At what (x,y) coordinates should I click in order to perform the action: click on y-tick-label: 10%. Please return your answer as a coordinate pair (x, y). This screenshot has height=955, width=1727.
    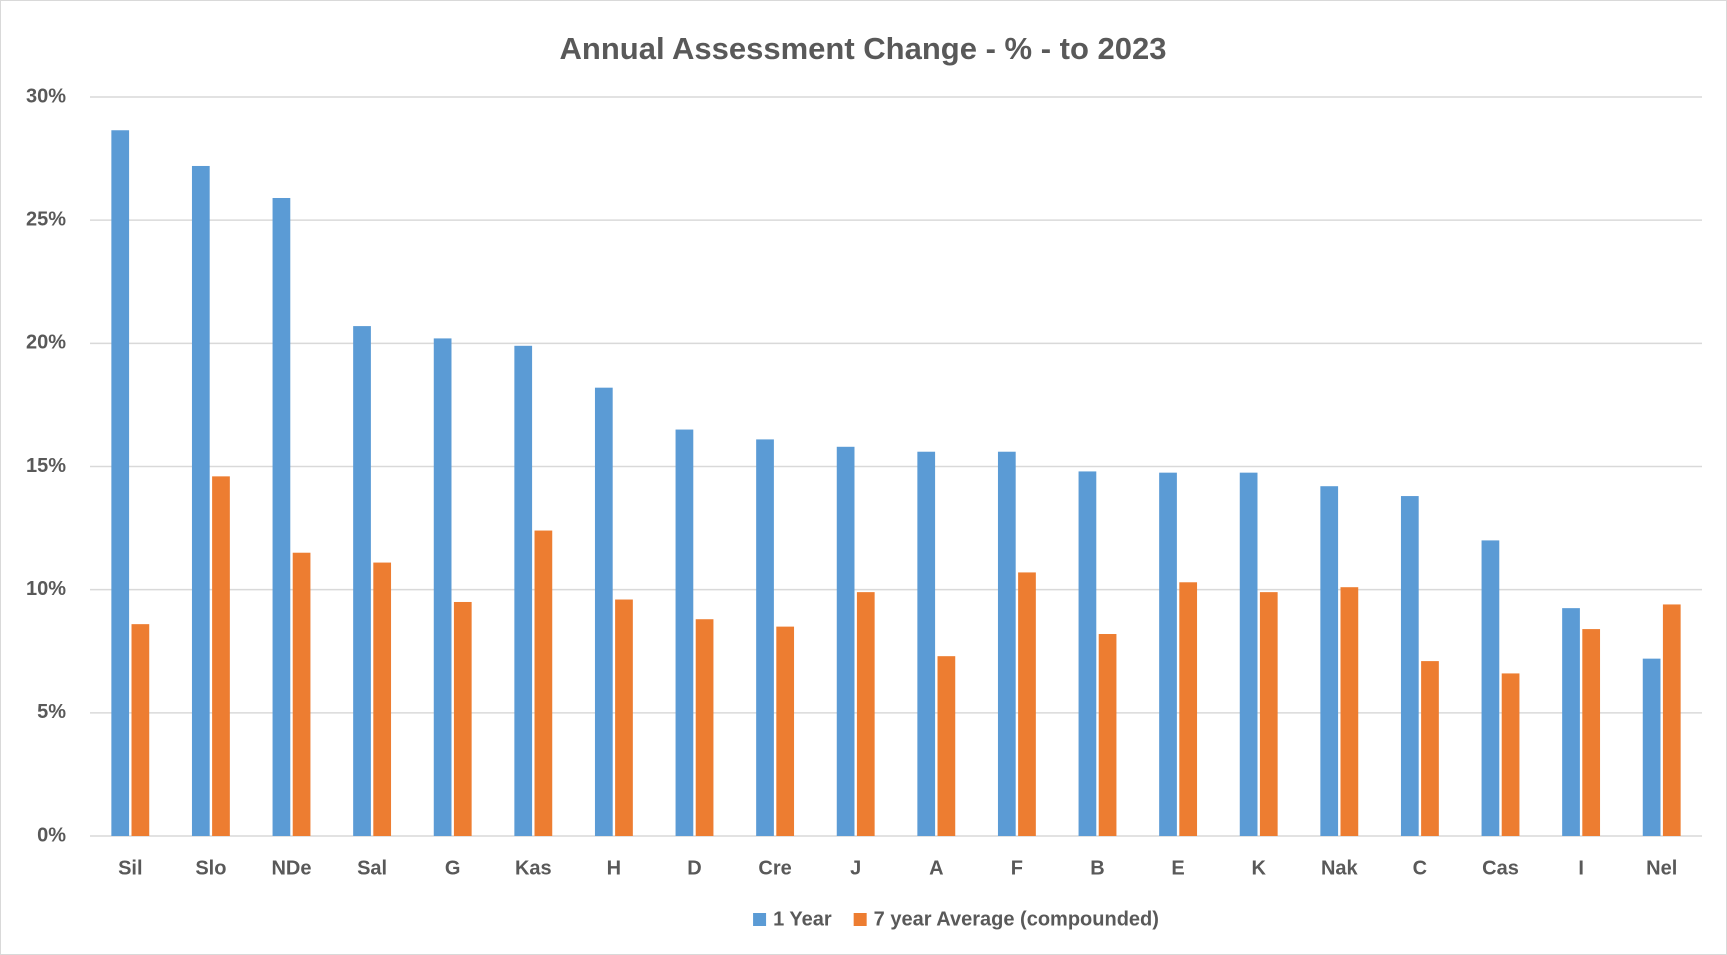
    Looking at the image, I should click on (46, 589).